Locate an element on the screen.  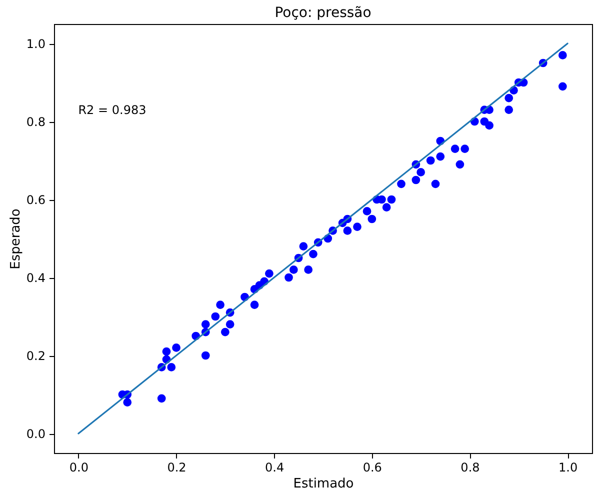
x-axis-title: Estimado is located at coordinates (323, 484).